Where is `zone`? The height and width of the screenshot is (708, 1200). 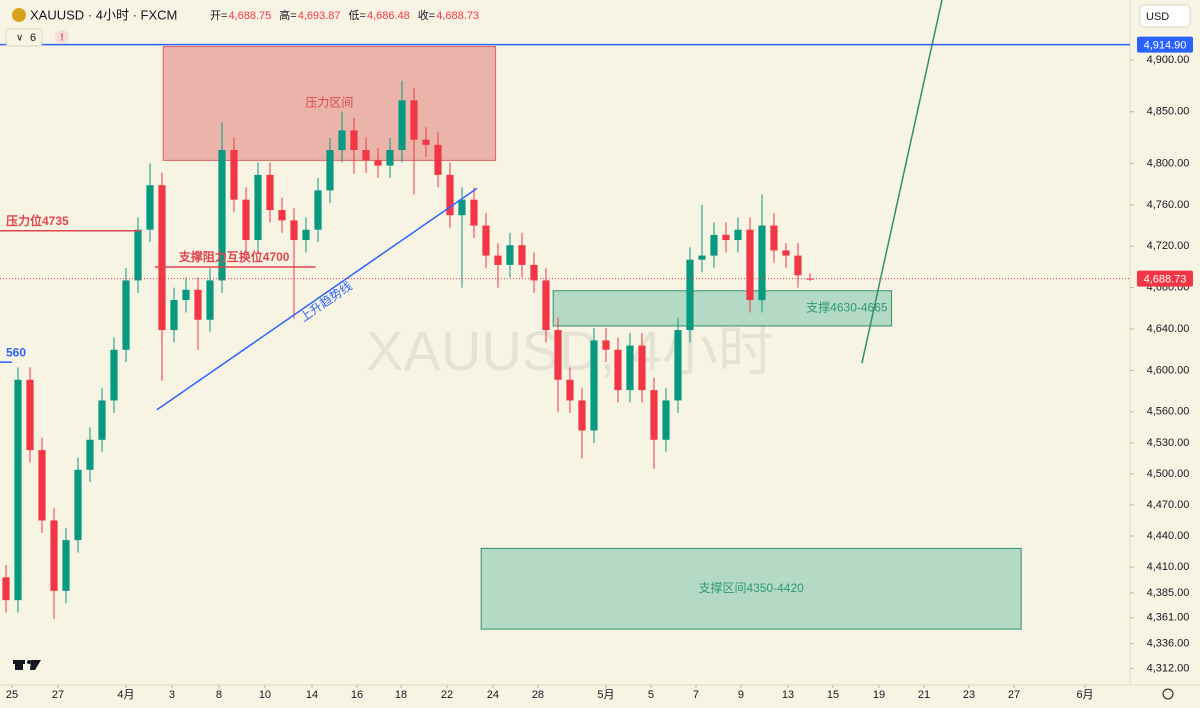 zone is located at coordinates (751, 588).